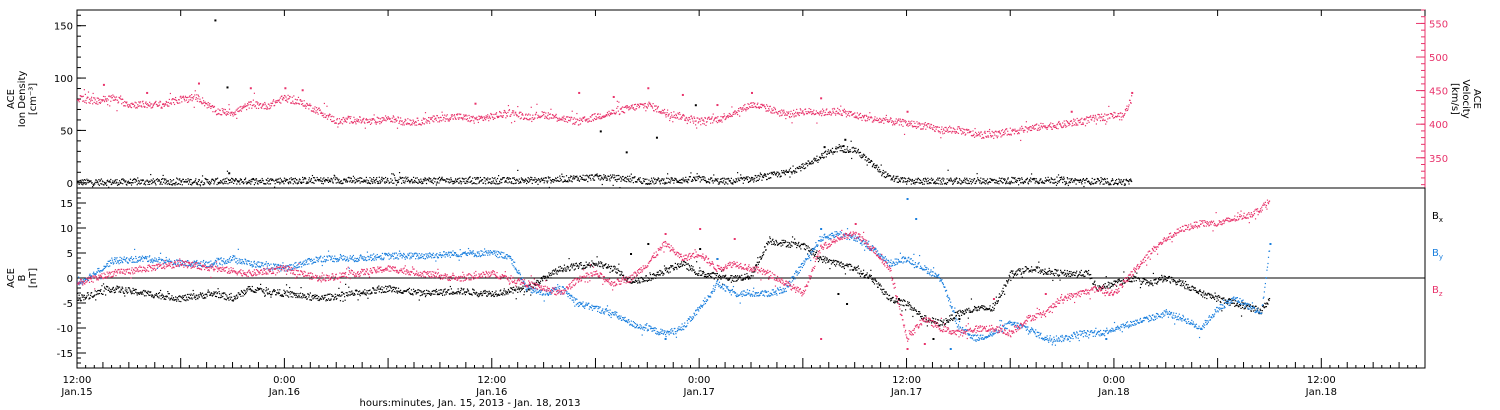  I want to click on data-point-spike, so click(695, 105).